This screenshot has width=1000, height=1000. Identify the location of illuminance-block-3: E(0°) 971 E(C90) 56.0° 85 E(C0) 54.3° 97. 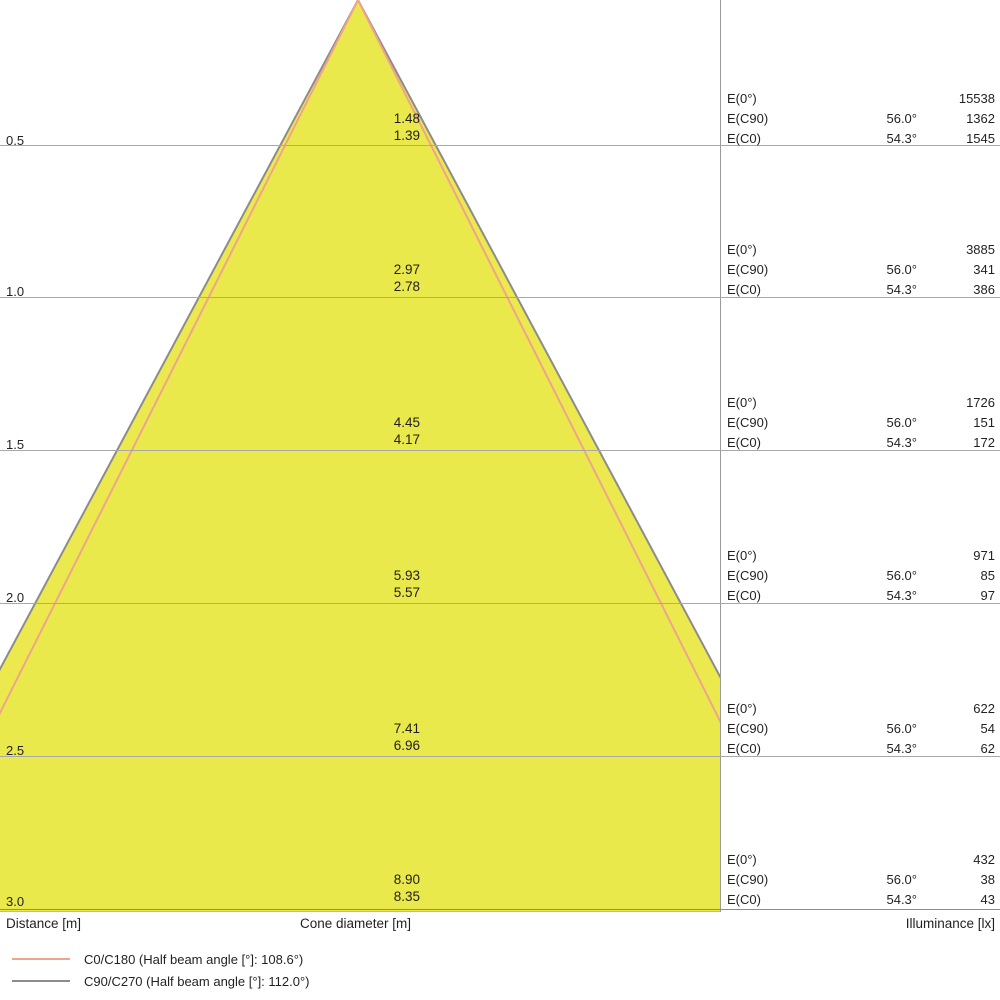
(861, 576).